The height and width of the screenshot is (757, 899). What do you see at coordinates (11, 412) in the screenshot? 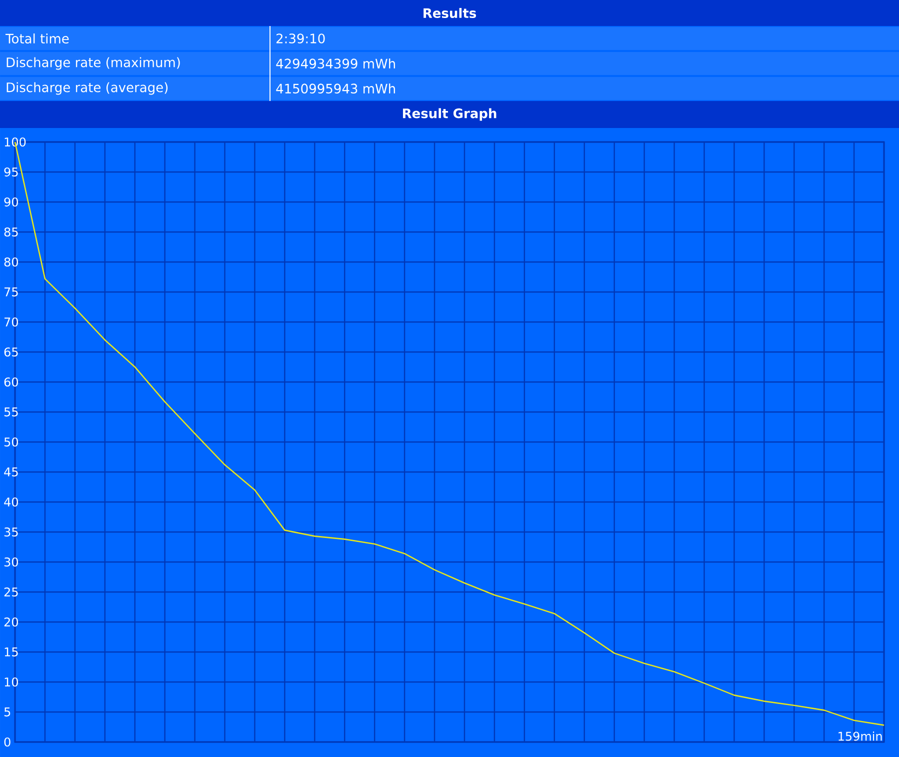
I see `y-tick-label: 55` at bounding box center [11, 412].